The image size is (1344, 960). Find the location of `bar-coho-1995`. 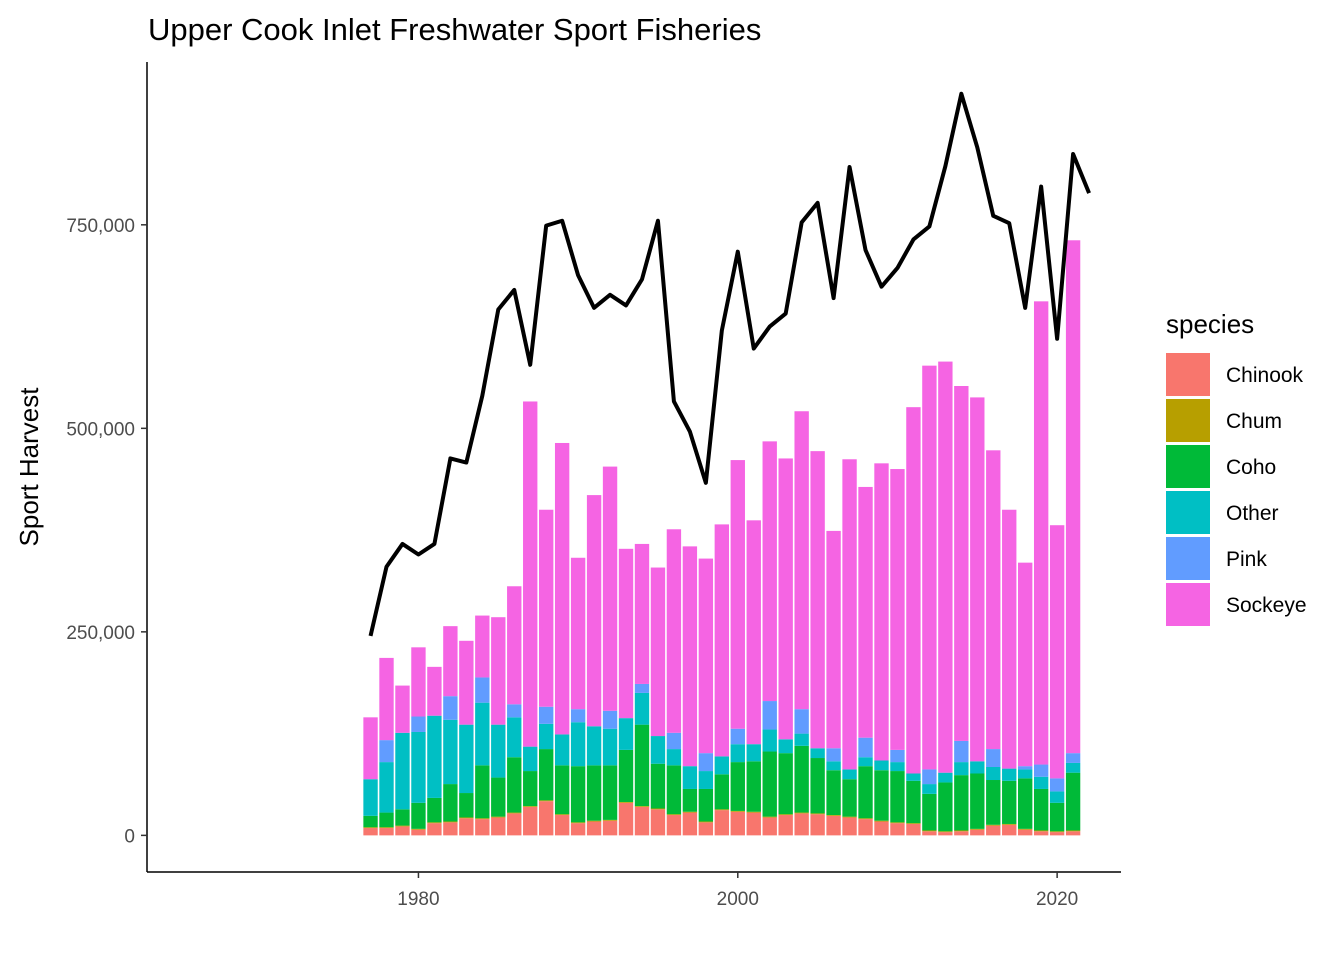

bar-coho-1995 is located at coordinates (658, 786).